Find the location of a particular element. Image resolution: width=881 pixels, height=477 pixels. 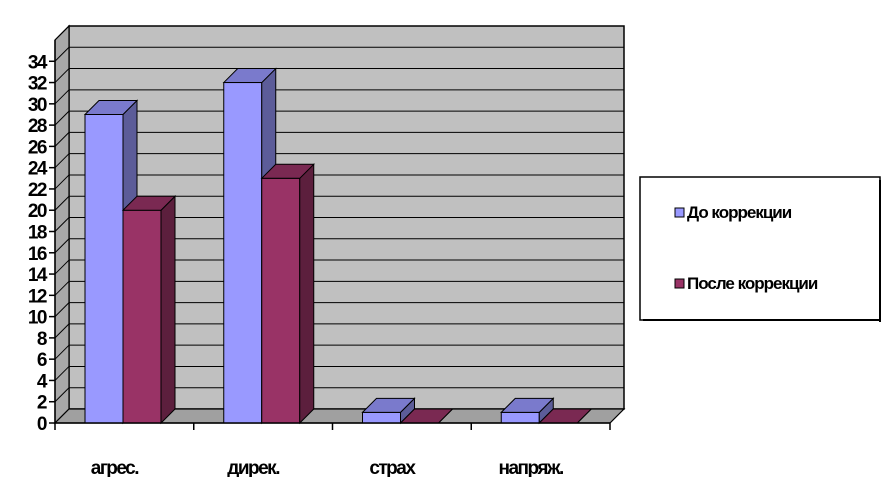

value-tick-label: 8 is located at coordinates (42, 339).